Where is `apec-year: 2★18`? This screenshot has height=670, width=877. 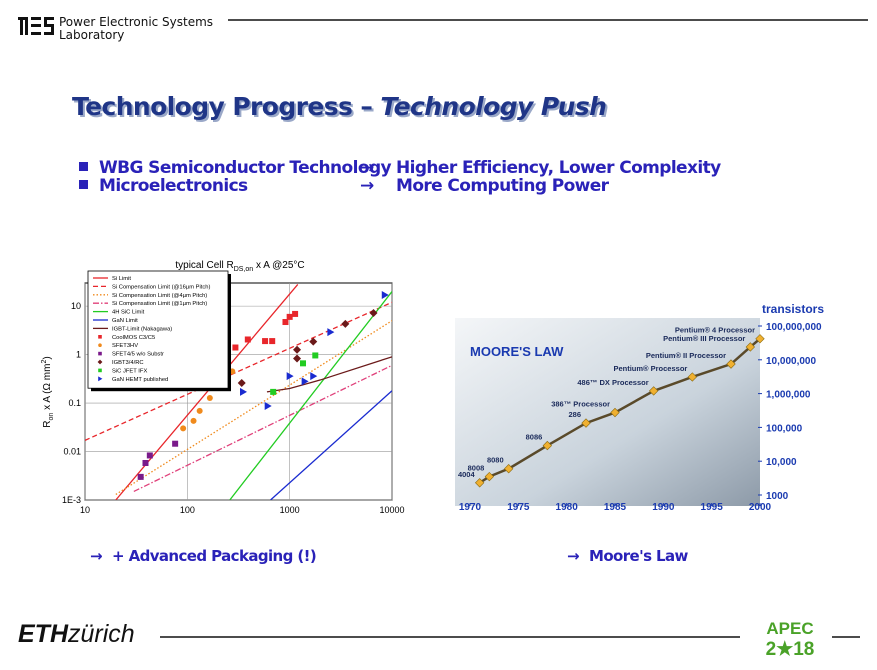 apec-year: 2★18 is located at coordinates (790, 649).